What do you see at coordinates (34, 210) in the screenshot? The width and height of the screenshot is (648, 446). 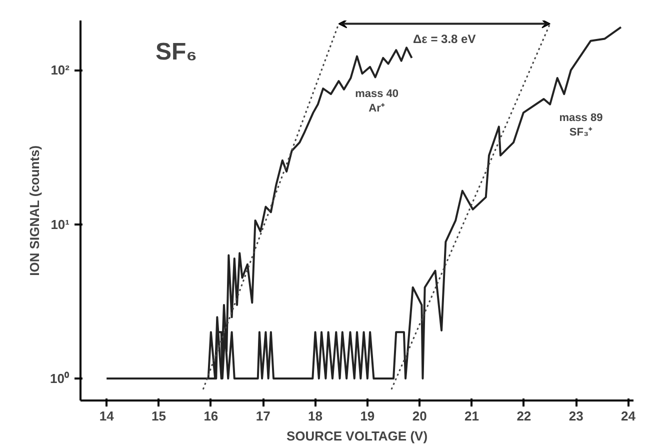 I see `y-axis-title: ION SIGNAL (counts)` at bounding box center [34, 210].